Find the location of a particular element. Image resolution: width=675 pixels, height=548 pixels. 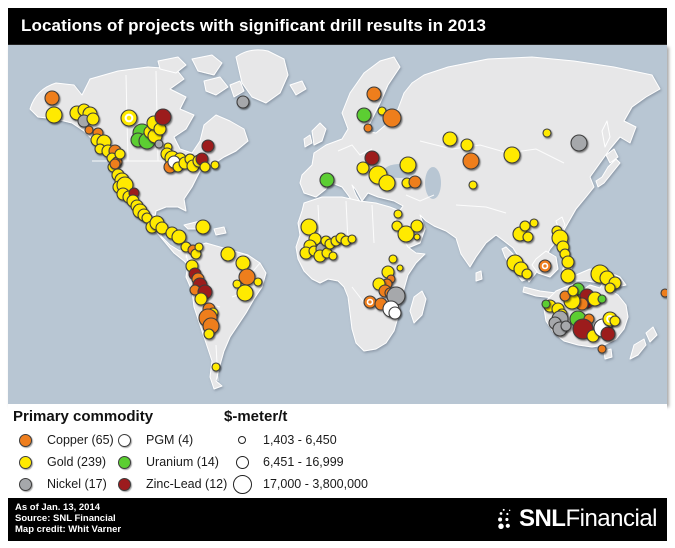

snl-financial-logo: SNL Financial is located at coordinates (576, 519).